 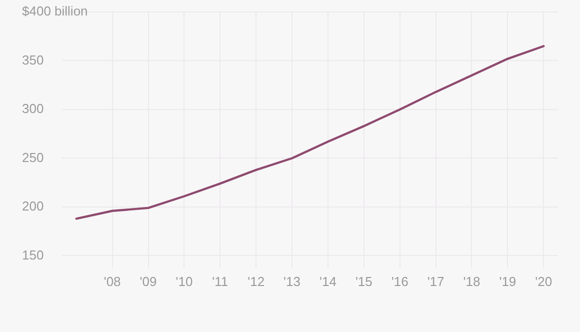 I want to click on y-tick-label: 150, so click(x=33, y=254).